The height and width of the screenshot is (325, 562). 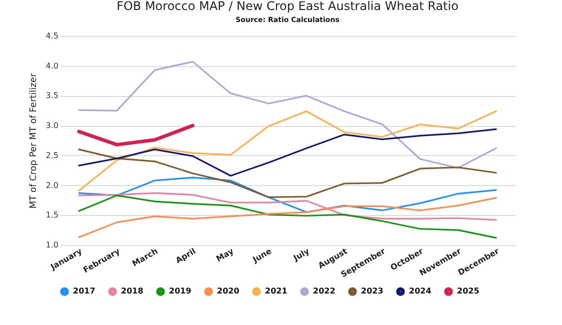 What do you see at coordinates (301, 255) in the screenshot?
I see `x-tick-label: July` at bounding box center [301, 255].